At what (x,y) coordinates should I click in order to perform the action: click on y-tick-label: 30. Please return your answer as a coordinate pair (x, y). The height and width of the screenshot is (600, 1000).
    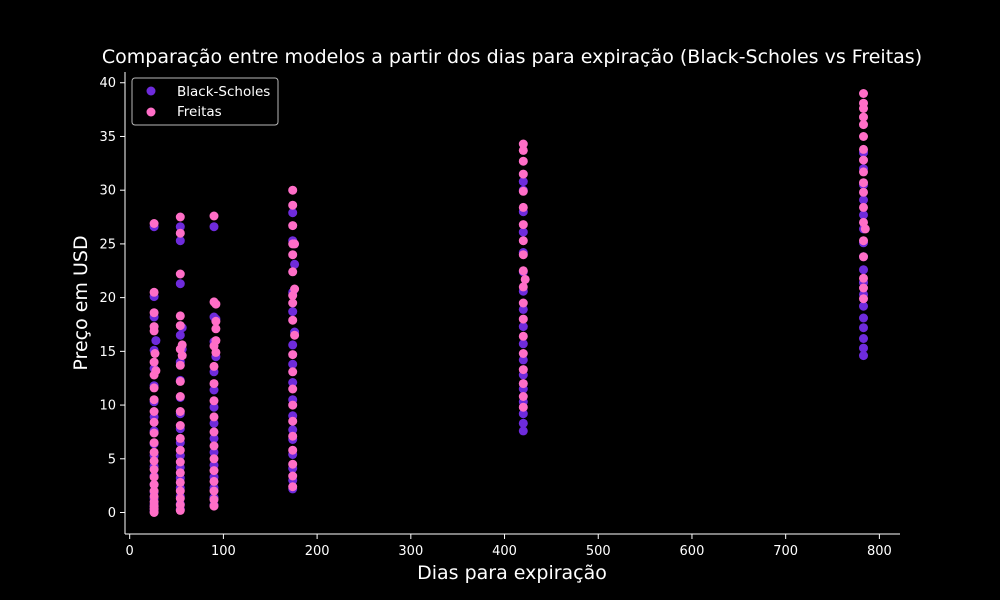
    Looking at the image, I should click on (107, 191).